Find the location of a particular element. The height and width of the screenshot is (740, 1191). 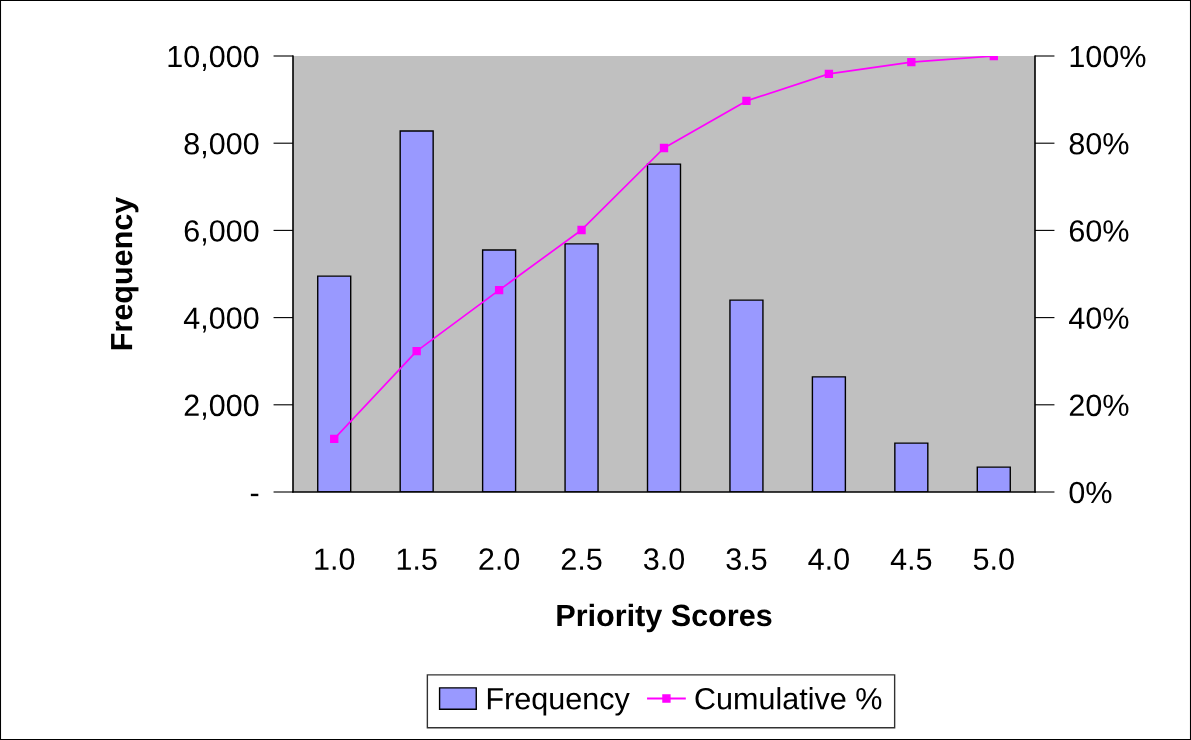

x-tick-label: 3.0 is located at coordinates (664, 559).